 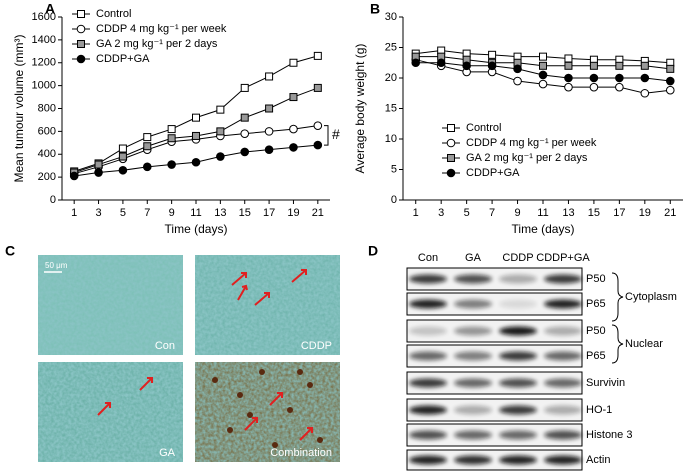 What do you see at coordinates (267, 408) in the screenshot?
I see `stained-nuclei` at bounding box center [267, 408].